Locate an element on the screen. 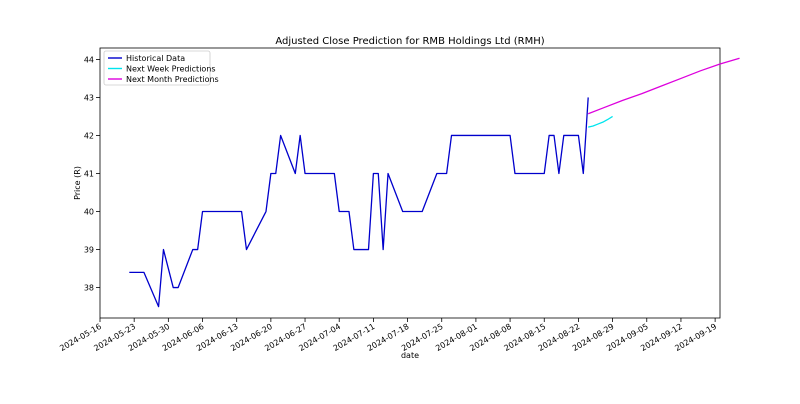 This screenshot has width=800, height=404. y-tick-label: 44 is located at coordinates (89, 59).